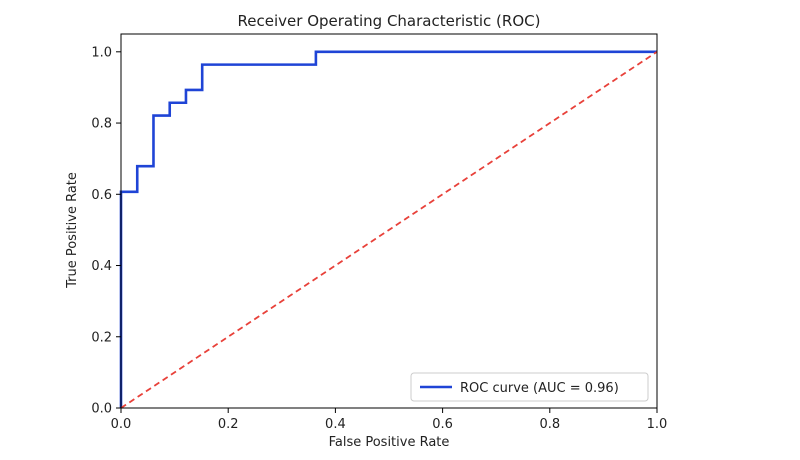 The image size is (800, 460). Describe the element at coordinates (442, 424) in the screenshot. I see `x-tick-label: 0.6` at that location.